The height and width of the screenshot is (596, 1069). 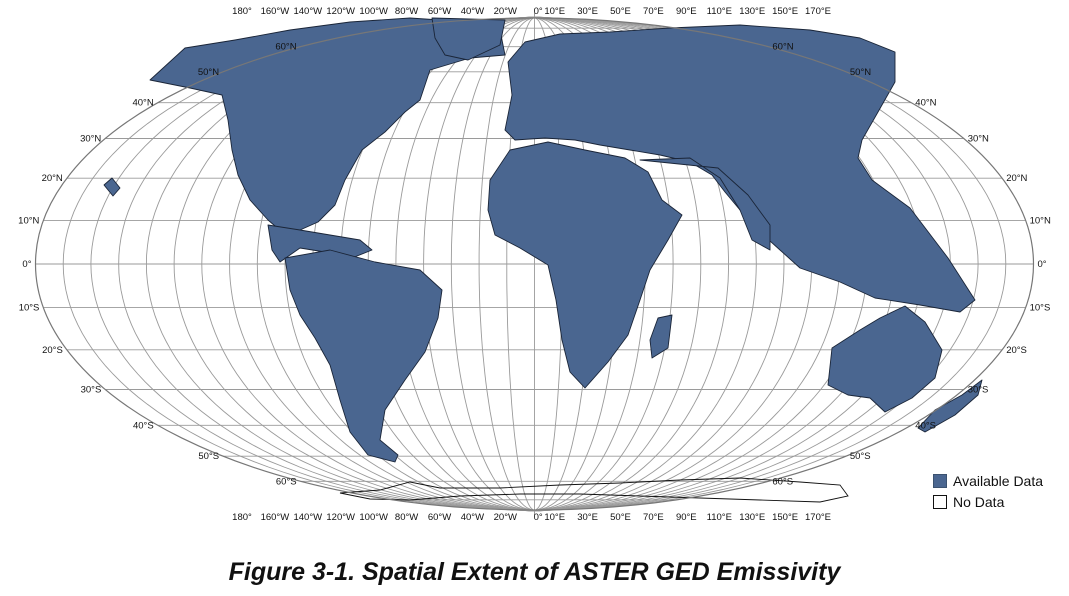 I want to click on top-lon-label: 170°E, so click(x=818, y=11).